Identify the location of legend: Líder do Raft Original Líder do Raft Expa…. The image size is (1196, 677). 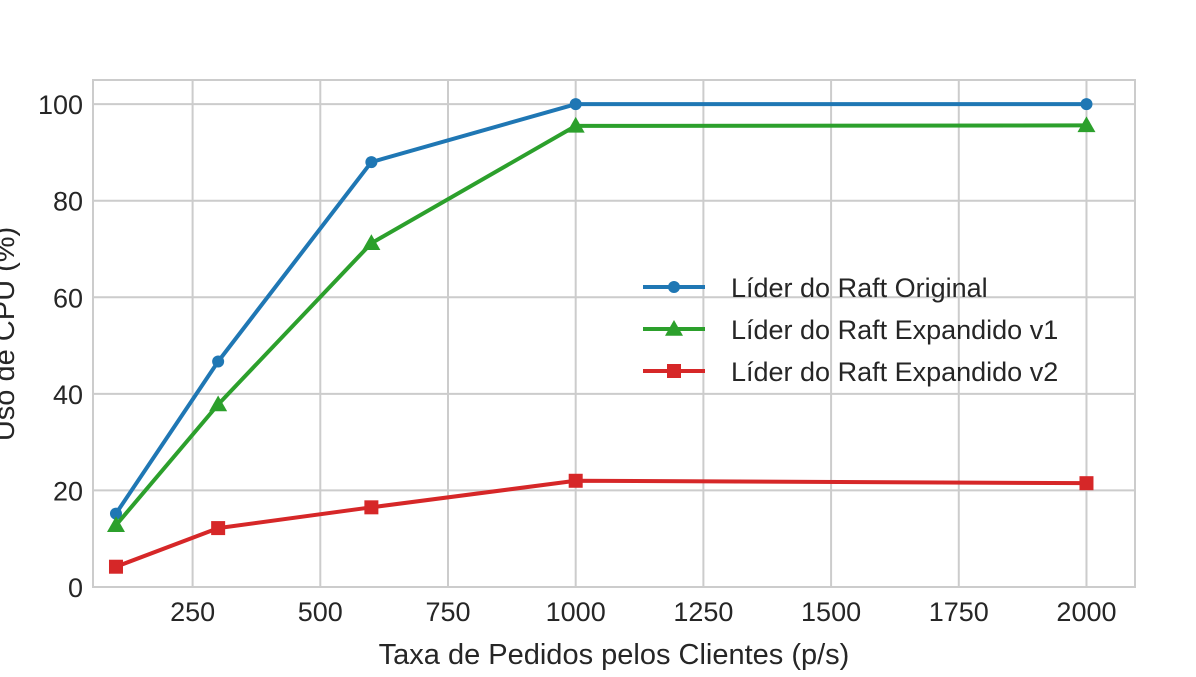
(850, 330).